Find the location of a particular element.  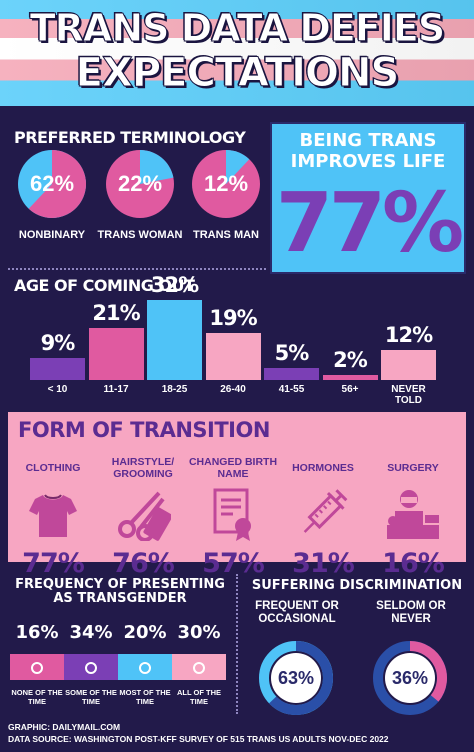

transition-percent: 16% is located at coordinates (413, 563).